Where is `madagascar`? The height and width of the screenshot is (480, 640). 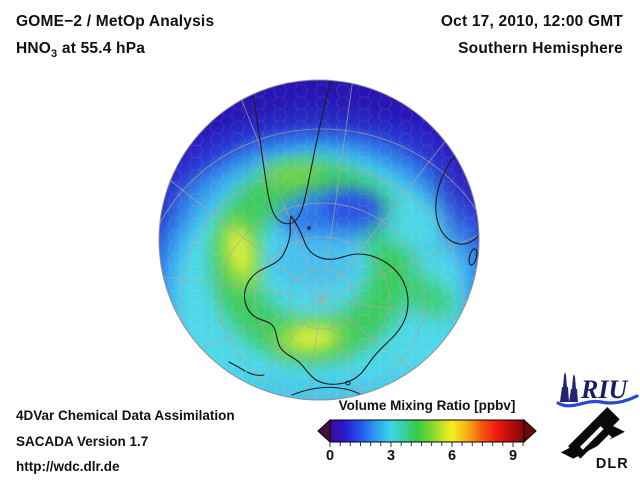
madagascar is located at coordinates (473, 257).